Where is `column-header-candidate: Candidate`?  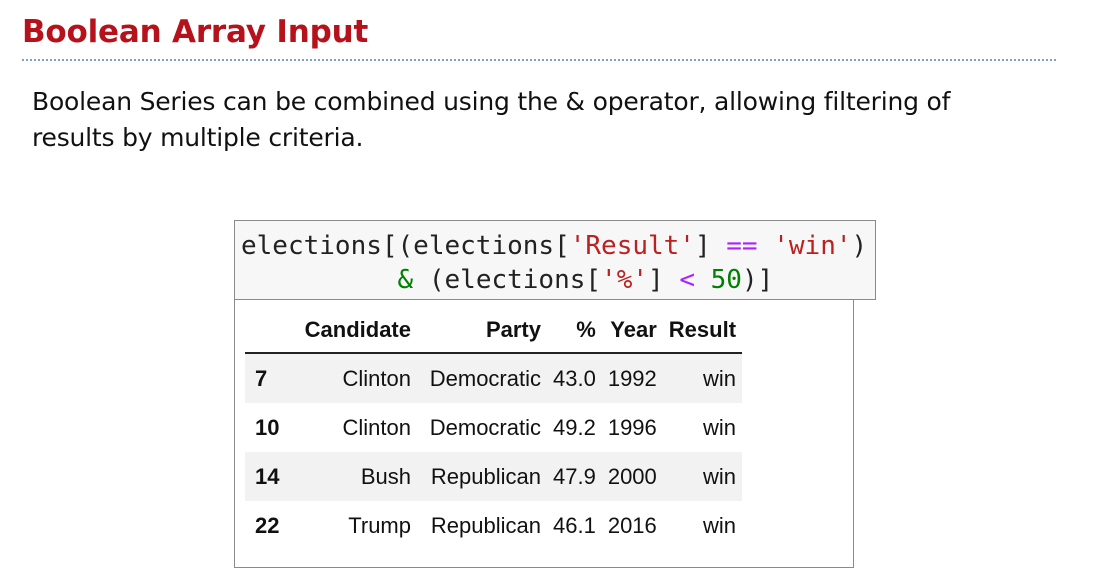
column-header-candidate: Candidate is located at coordinates (355, 331).